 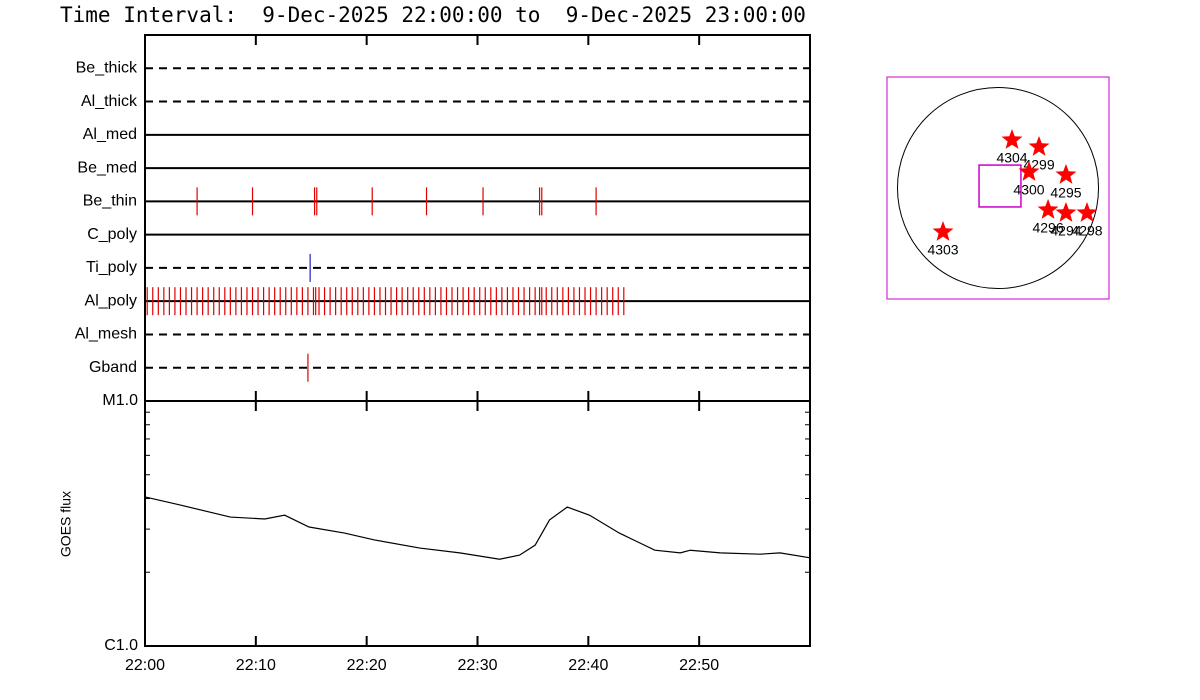 I want to click on goes-curve, so click(x=477, y=528).